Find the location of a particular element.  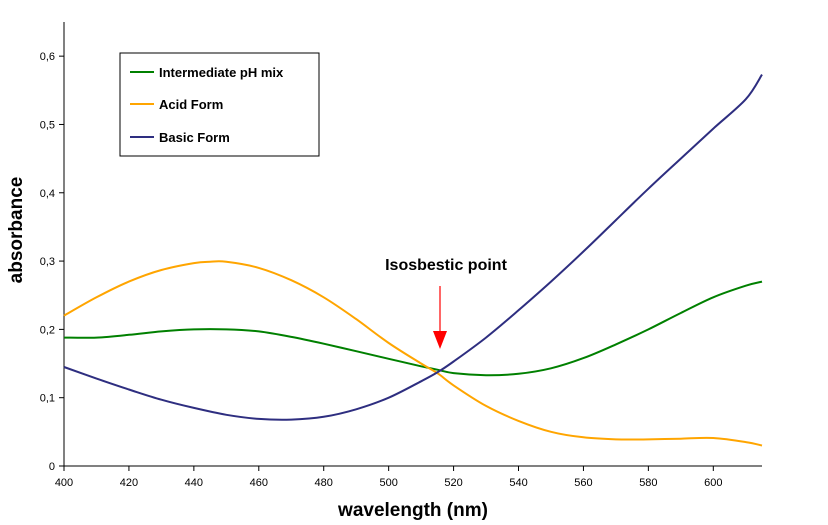

y-tick-label: 0,3 is located at coordinates (47, 262).